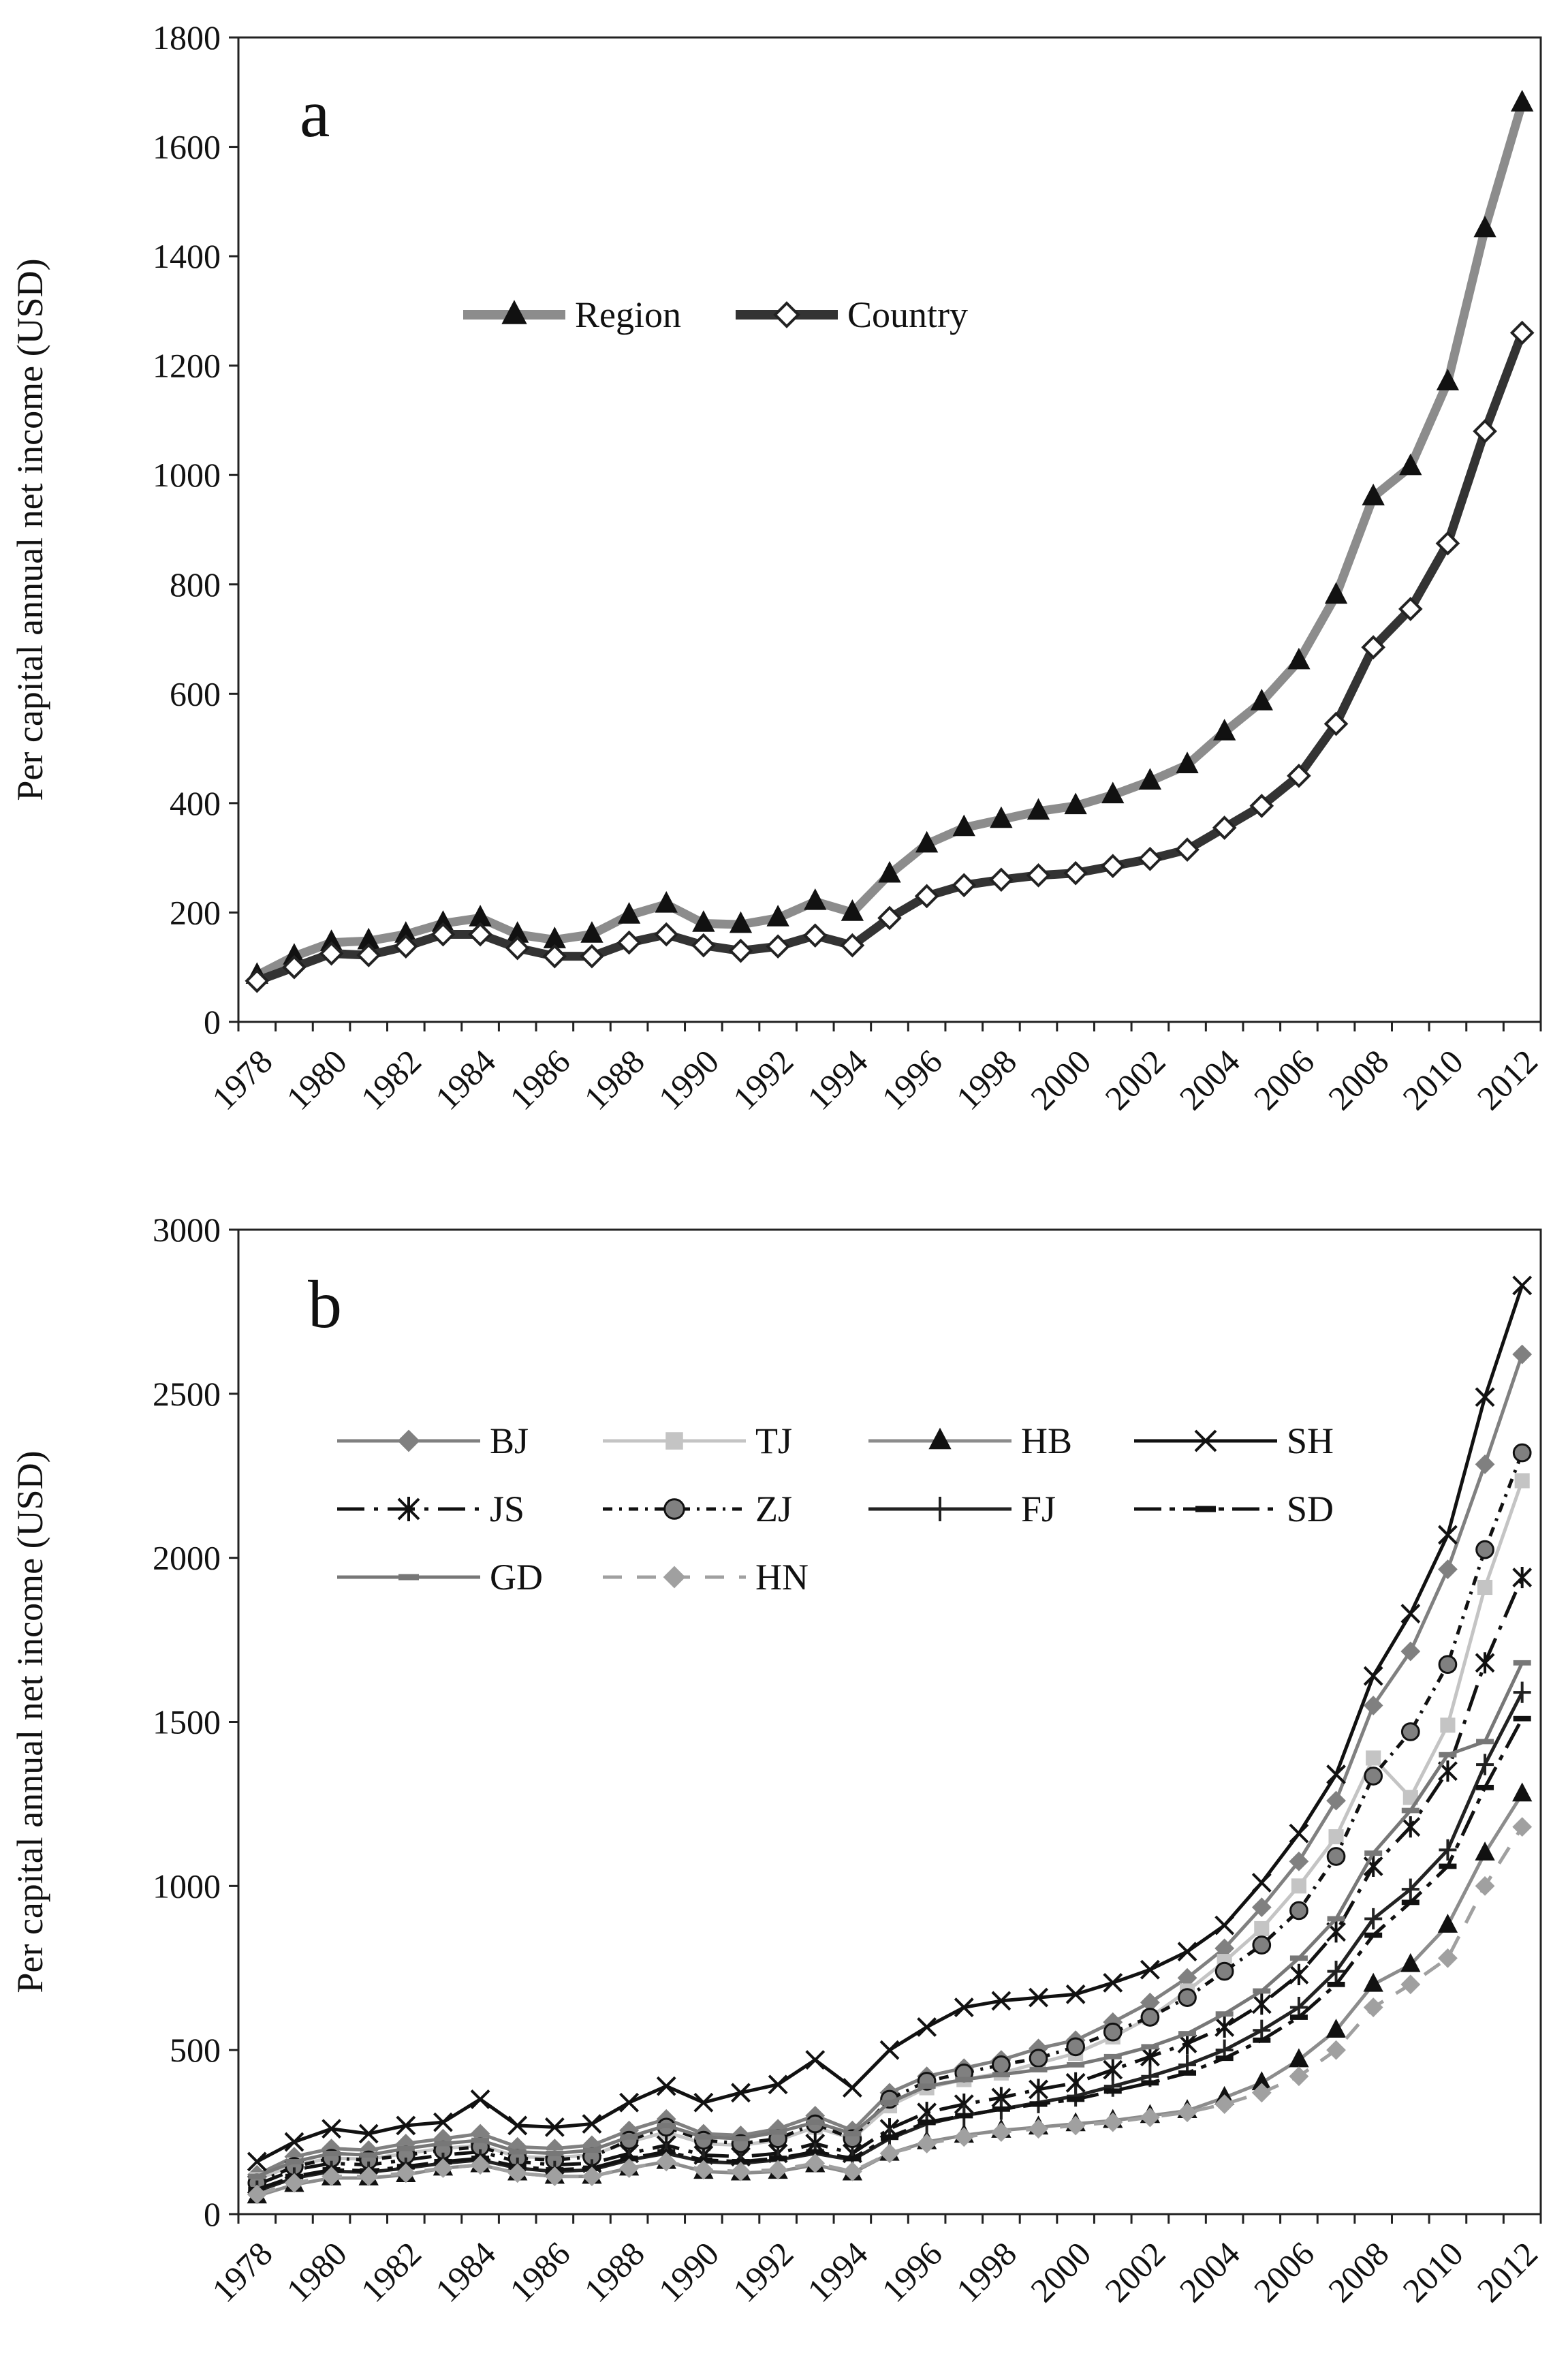 The image size is (1568, 2364). I want to click on point-SH-2002, so click(1150, 1969).